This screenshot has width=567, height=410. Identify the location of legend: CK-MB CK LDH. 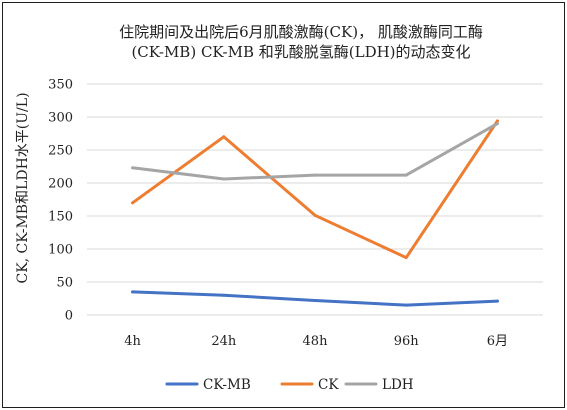
(289, 385).